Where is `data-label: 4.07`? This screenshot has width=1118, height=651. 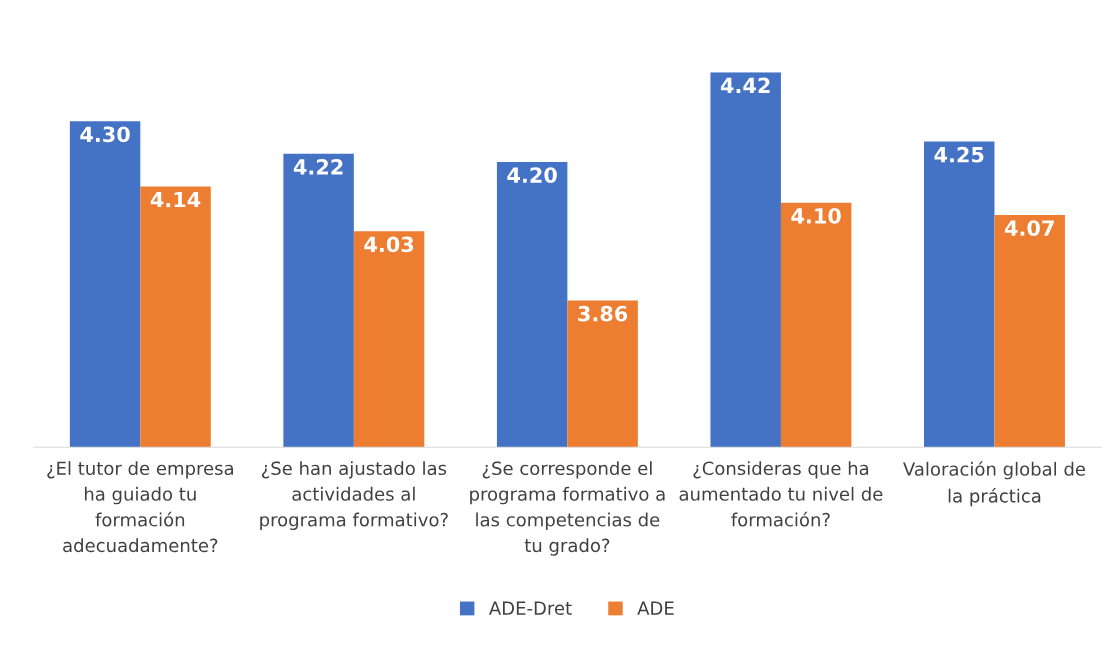
data-label: 4.07 is located at coordinates (1029, 228).